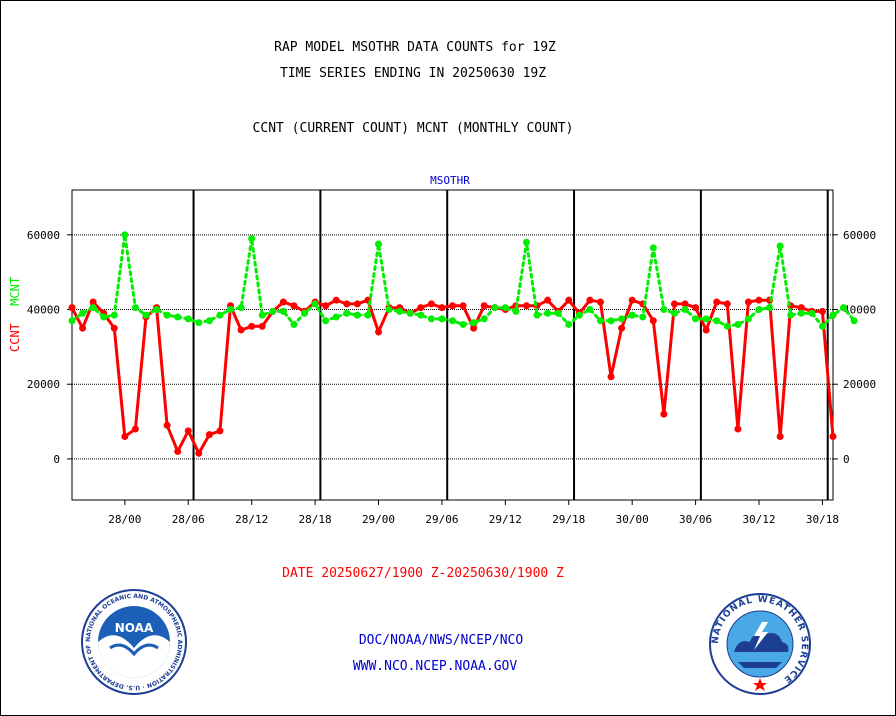 The height and width of the screenshot is (716, 896). What do you see at coordinates (822, 519) in the screenshot?
I see `x-tick-label: 30/18` at bounding box center [822, 519].